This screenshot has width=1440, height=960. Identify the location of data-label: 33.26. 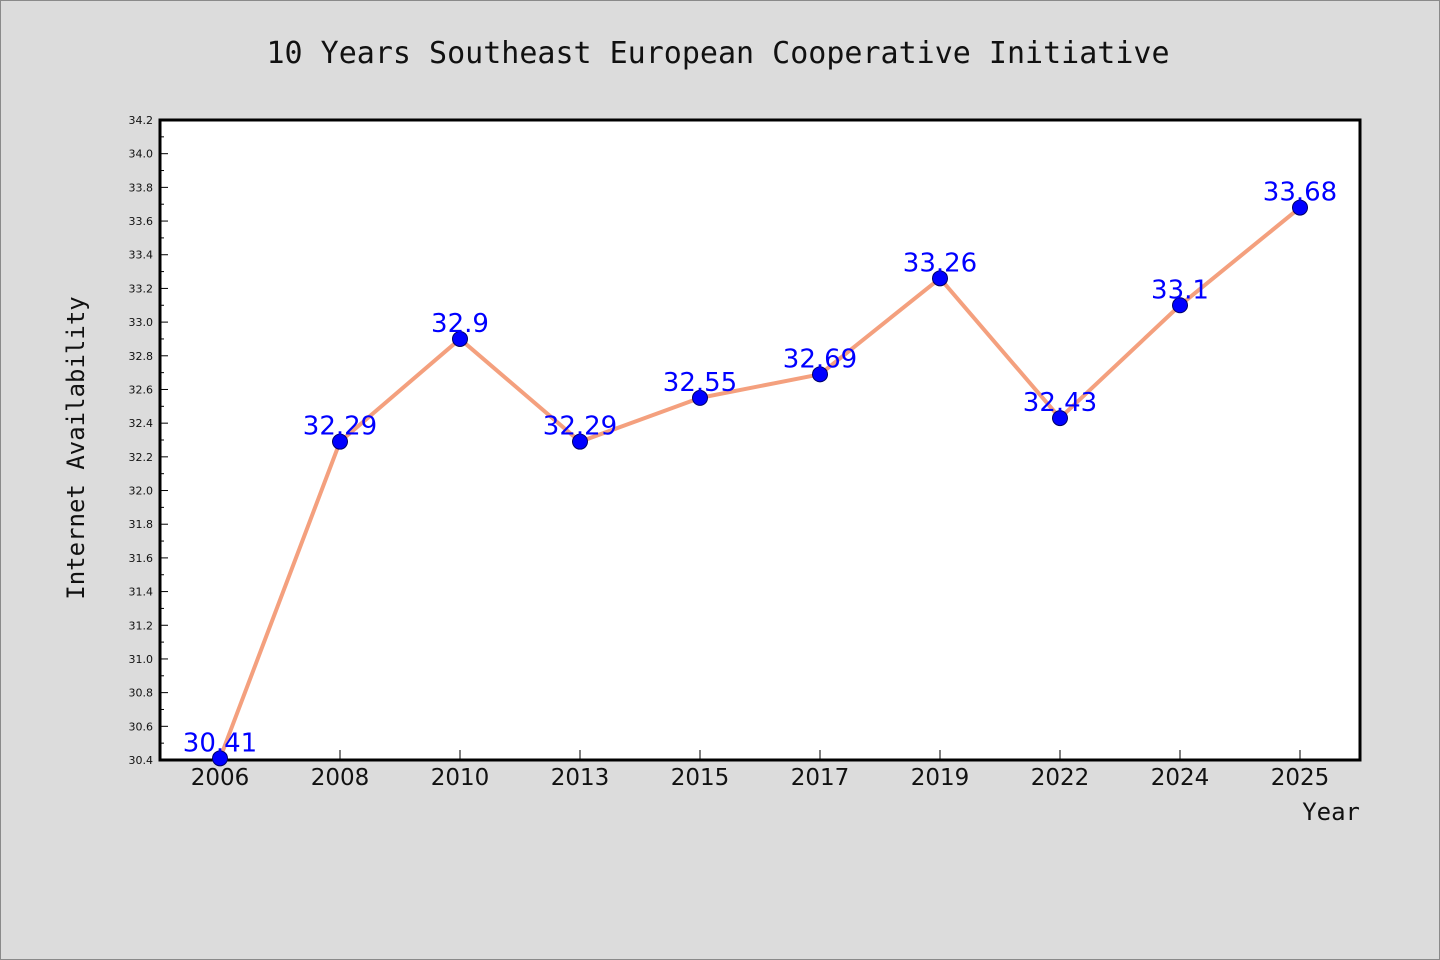
(940, 263).